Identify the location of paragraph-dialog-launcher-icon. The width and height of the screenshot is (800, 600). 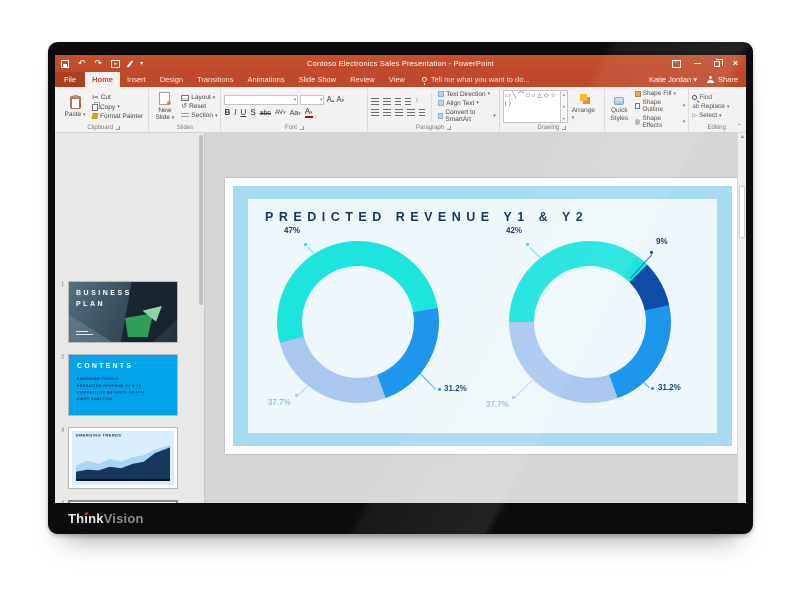
(449, 127).